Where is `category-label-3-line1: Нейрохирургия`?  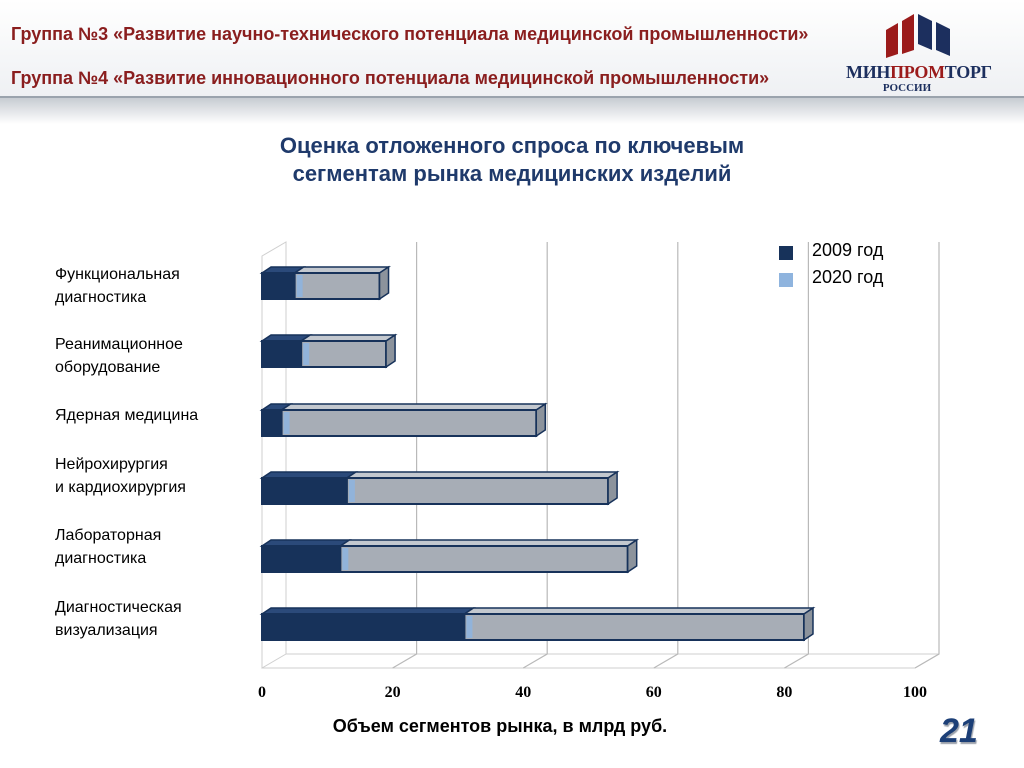 category-label-3-line1: Нейрохирургия is located at coordinates (111, 464).